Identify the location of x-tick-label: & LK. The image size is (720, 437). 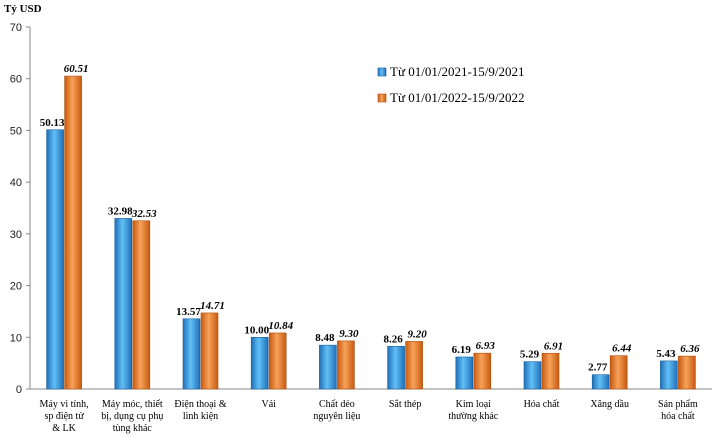
(64, 428).